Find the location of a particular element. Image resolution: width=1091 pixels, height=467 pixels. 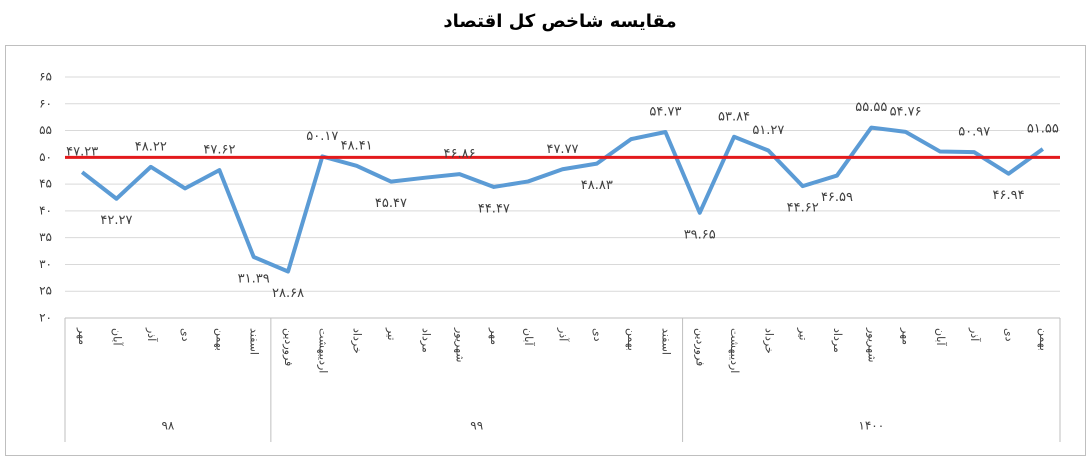

data-label: ۴۸.۲۲ is located at coordinates (151, 146).